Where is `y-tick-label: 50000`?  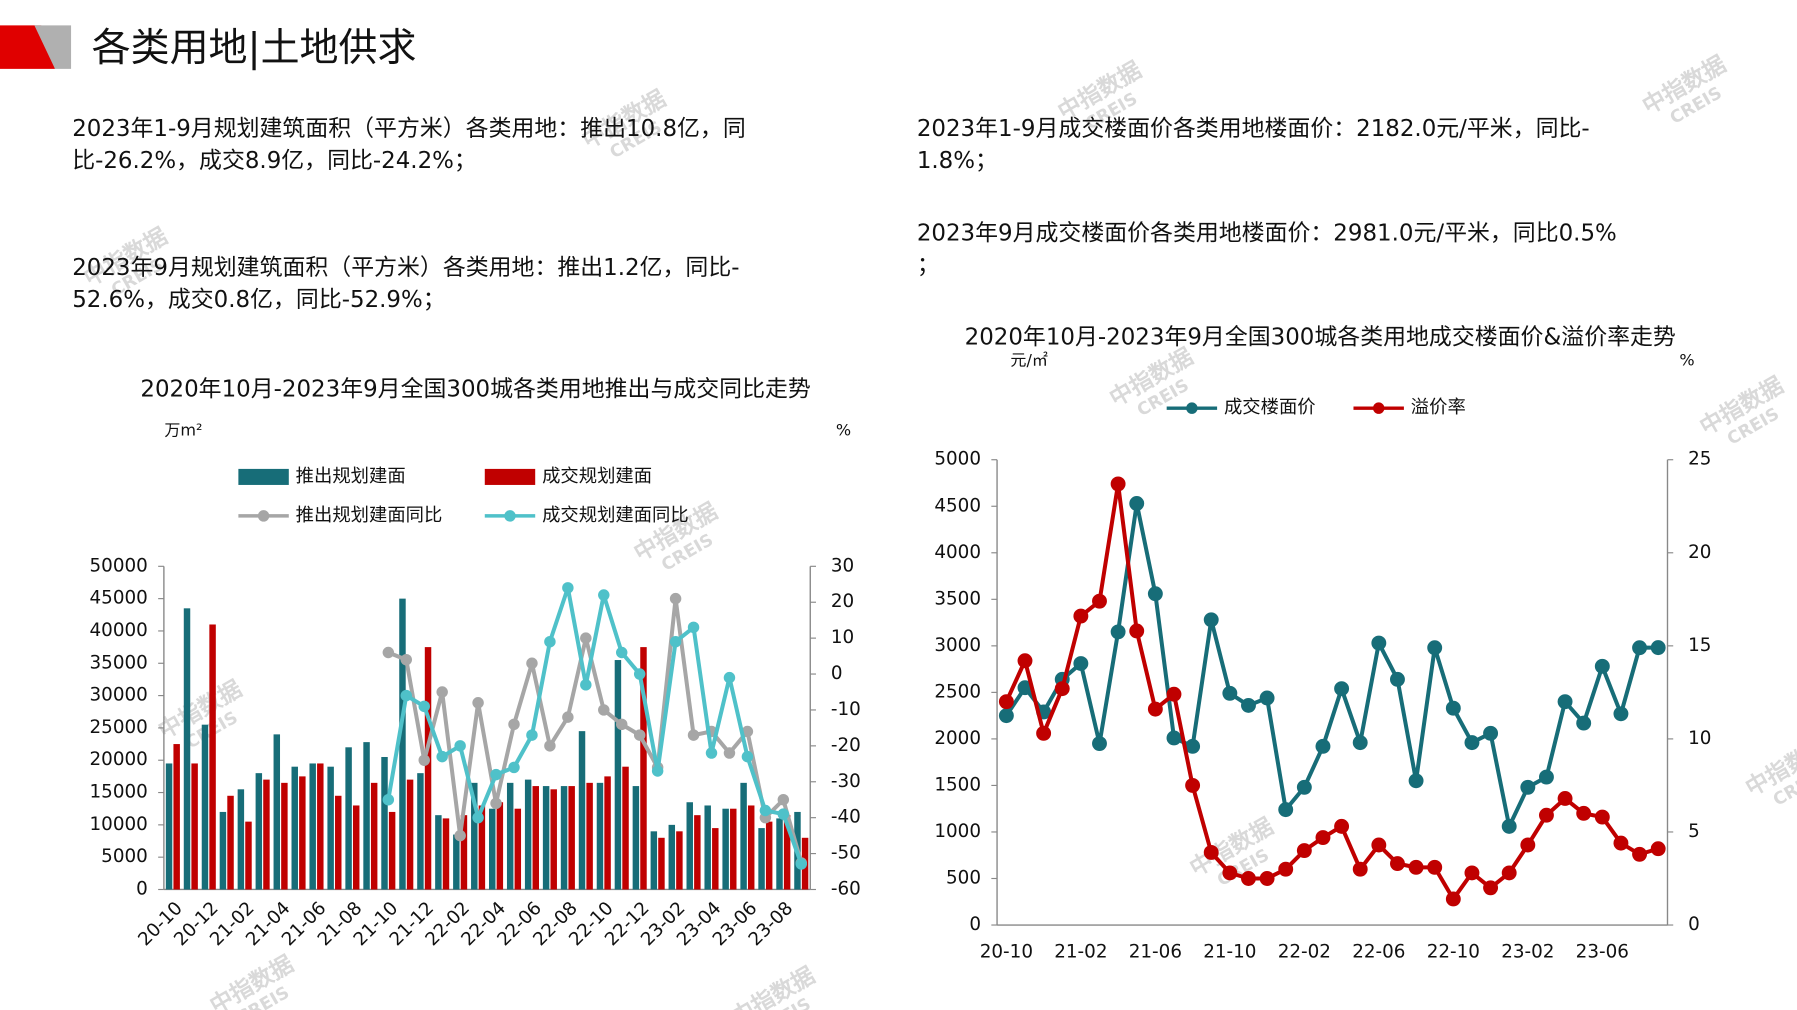
y-tick-label: 50000 is located at coordinates (119, 565).